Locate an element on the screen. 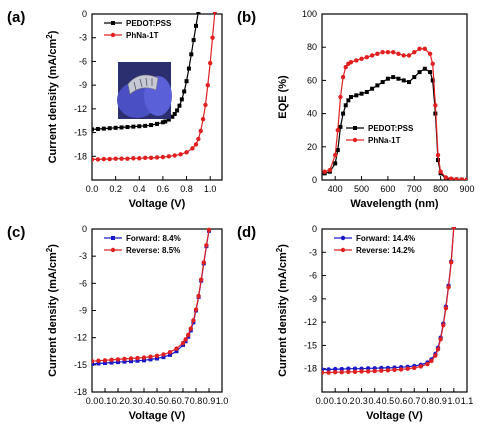 The image size is (480, 434). photo-inset is located at coordinates (144, 90).